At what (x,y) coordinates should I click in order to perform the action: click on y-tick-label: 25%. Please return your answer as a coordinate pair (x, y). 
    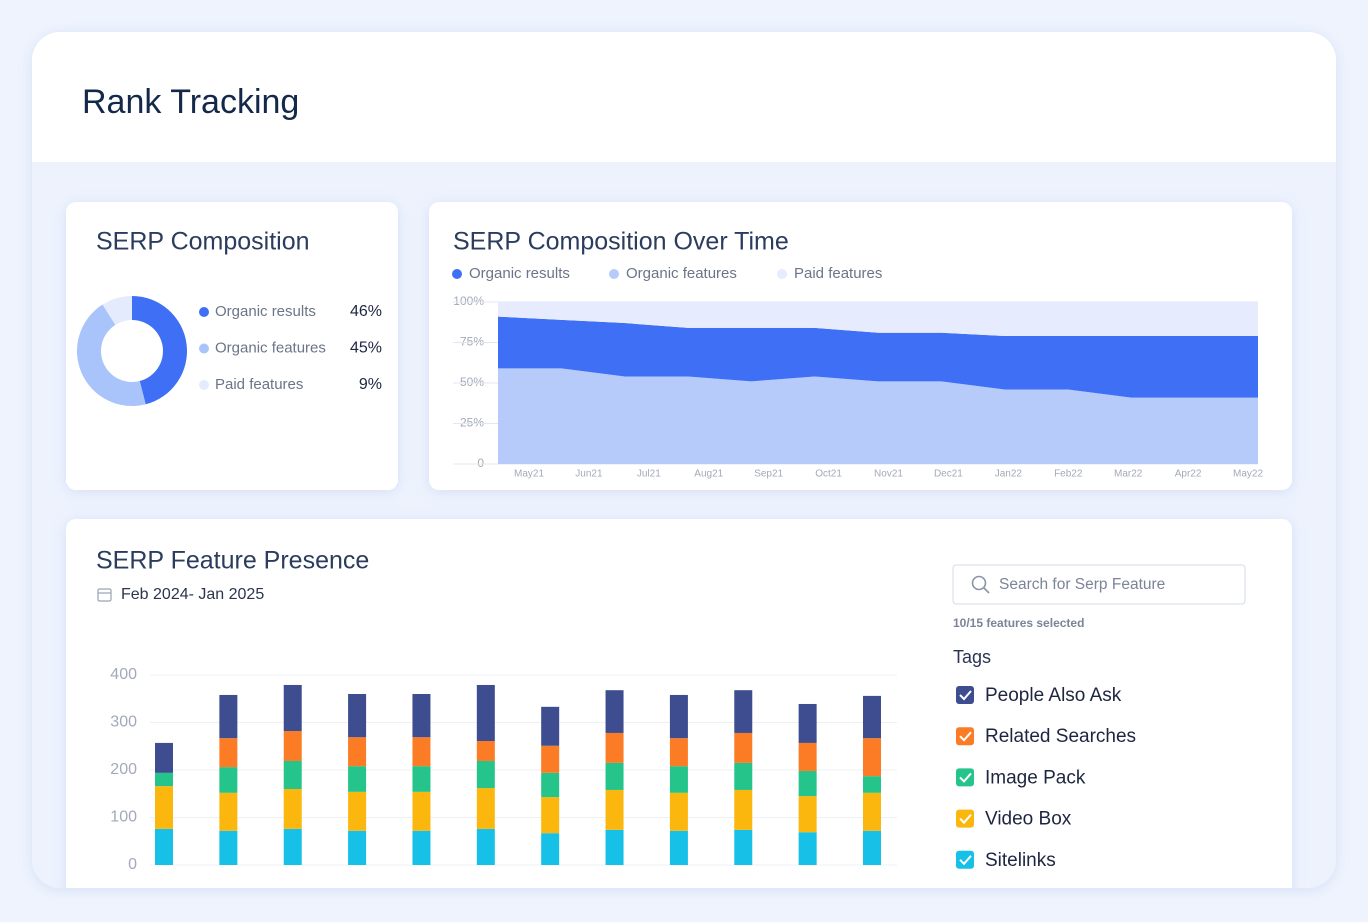
    Looking at the image, I should click on (472, 423).